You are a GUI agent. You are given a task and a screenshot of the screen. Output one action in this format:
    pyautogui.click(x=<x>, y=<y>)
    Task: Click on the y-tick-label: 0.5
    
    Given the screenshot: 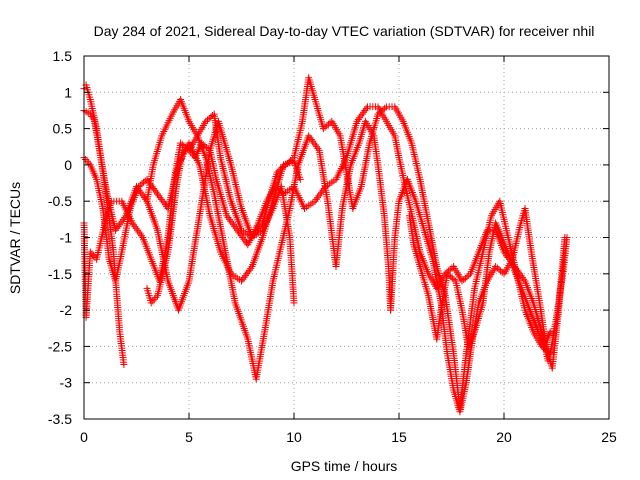 What is the action you would take?
    pyautogui.click(x=63, y=129)
    